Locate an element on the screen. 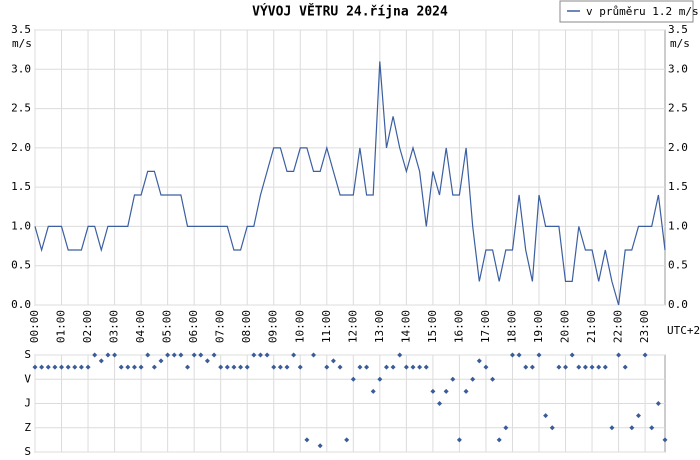  y-tick-label: 2.0 is located at coordinates (21, 147).